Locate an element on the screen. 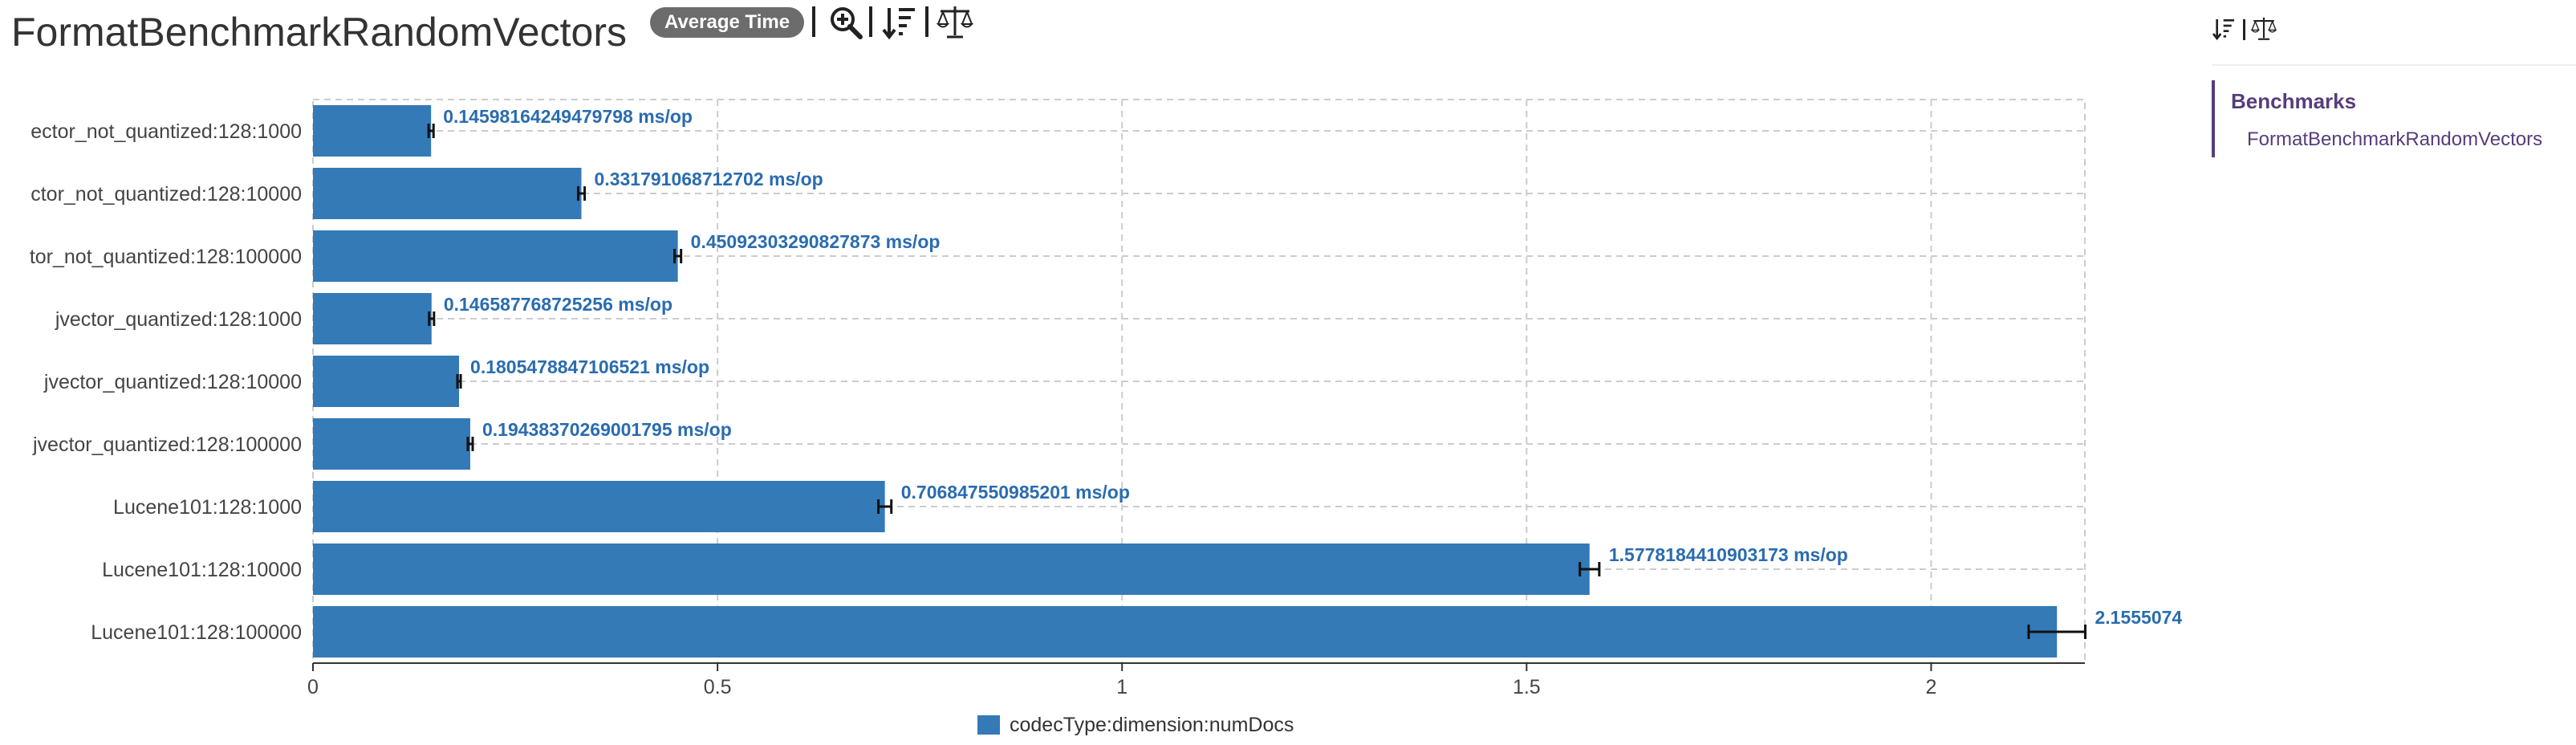 Image resolution: width=2576 pixels, height=745 pixels. data-label: 0.1805478847106521 ms/op is located at coordinates (589, 367).